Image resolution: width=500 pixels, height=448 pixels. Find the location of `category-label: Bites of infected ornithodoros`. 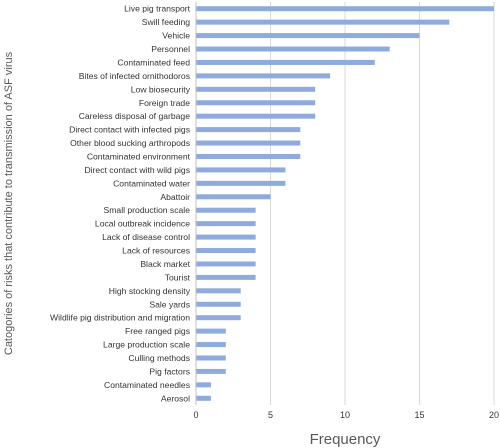

category-label: Bites of infected ornithodoros is located at coordinates (134, 76).